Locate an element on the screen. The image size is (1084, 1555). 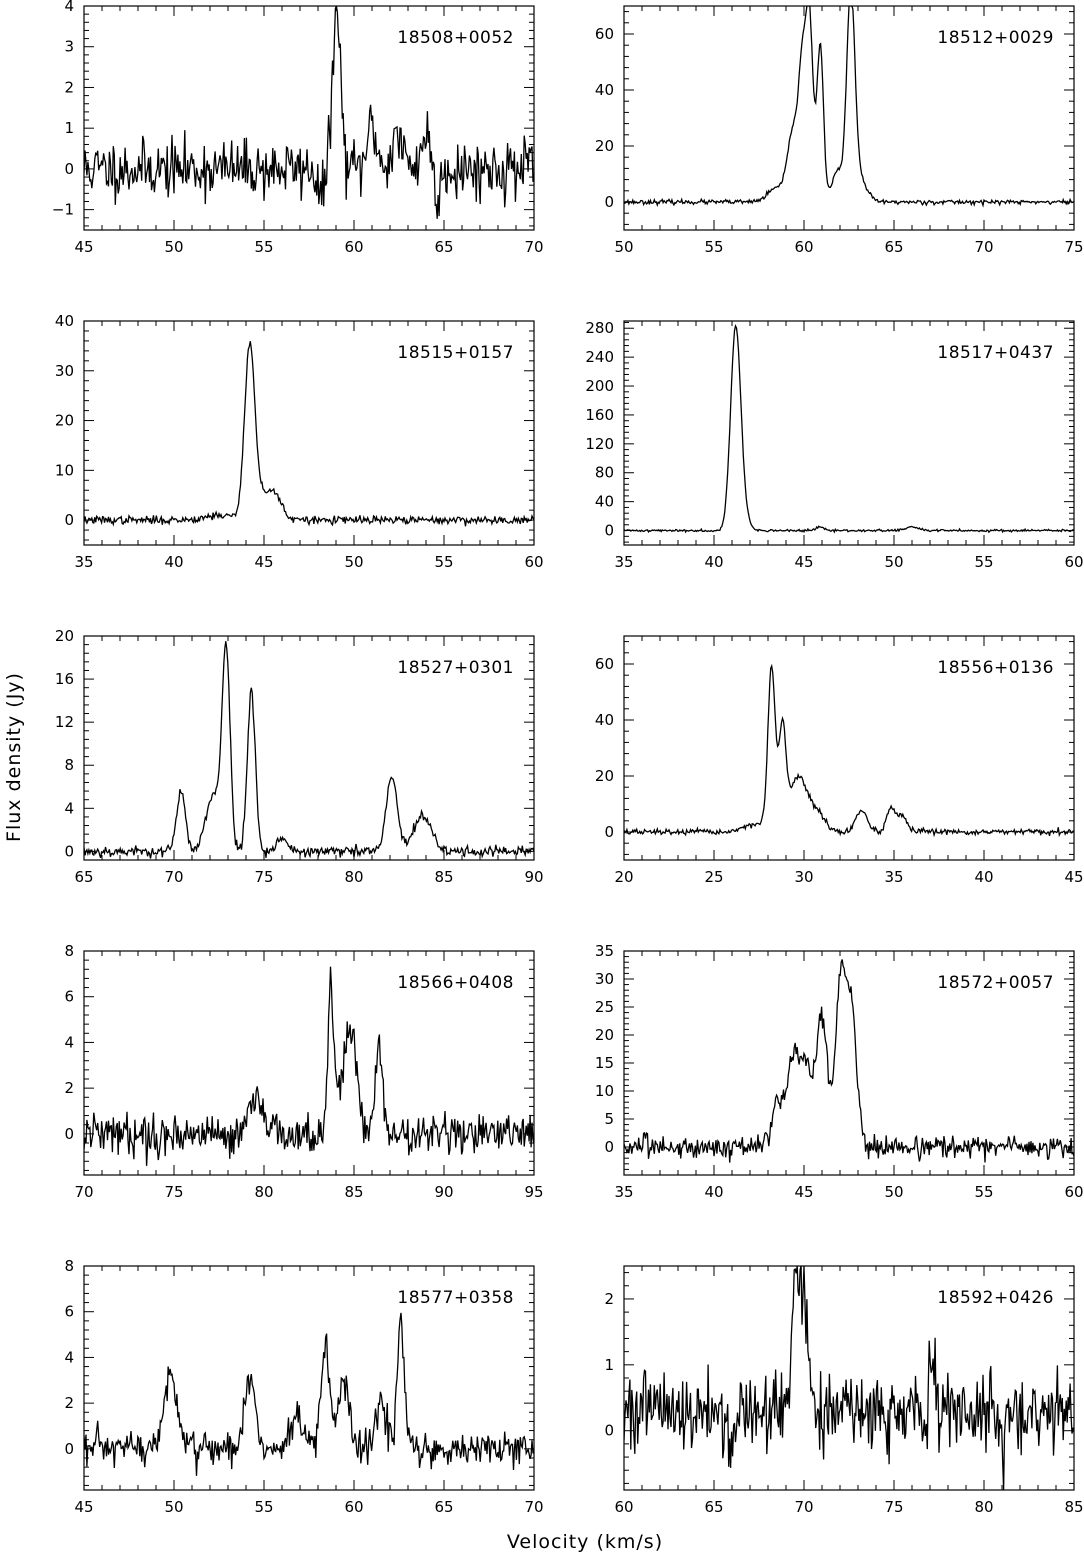
source-name-label: 18515+0157 is located at coordinates (455, 353).